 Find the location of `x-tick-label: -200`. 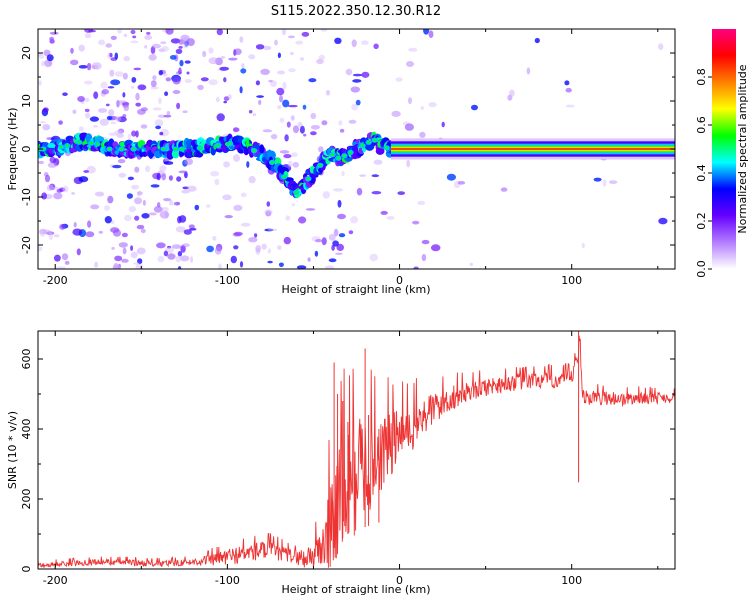

x-tick-label: -200 is located at coordinates (55, 280).